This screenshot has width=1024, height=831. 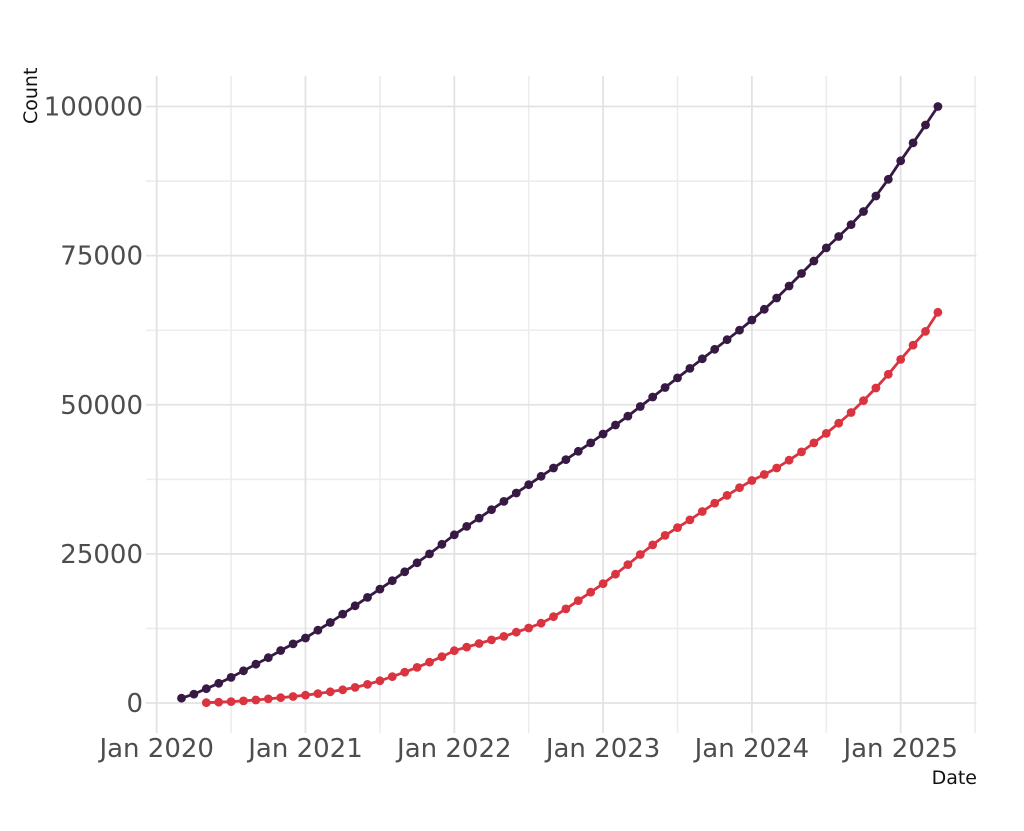 What do you see at coordinates (101, 555) in the screenshot?
I see `y-tick-label: 25000` at bounding box center [101, 555].